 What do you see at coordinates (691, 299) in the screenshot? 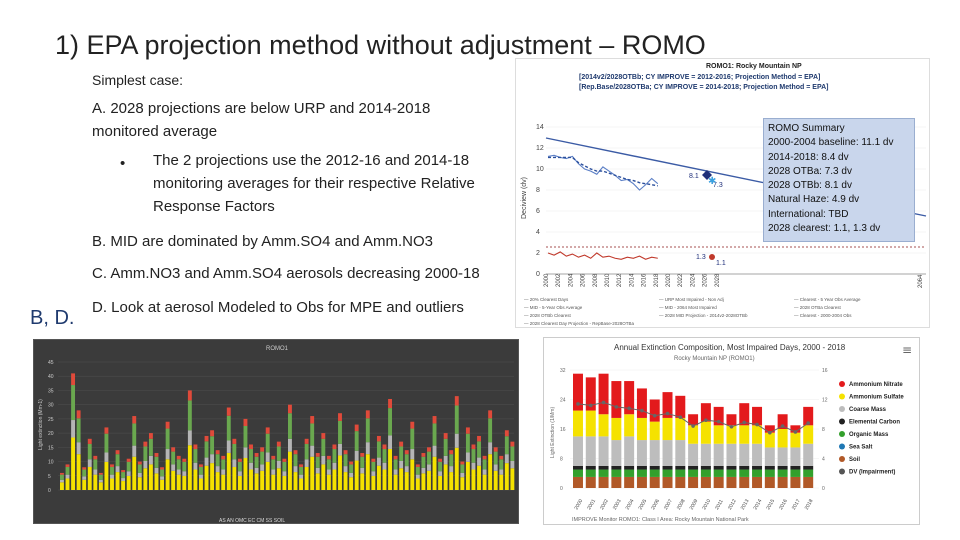
I see `chart-a-legend-entry: — URP Most Impaired - Non Adj` at bounding box center [691, 299].